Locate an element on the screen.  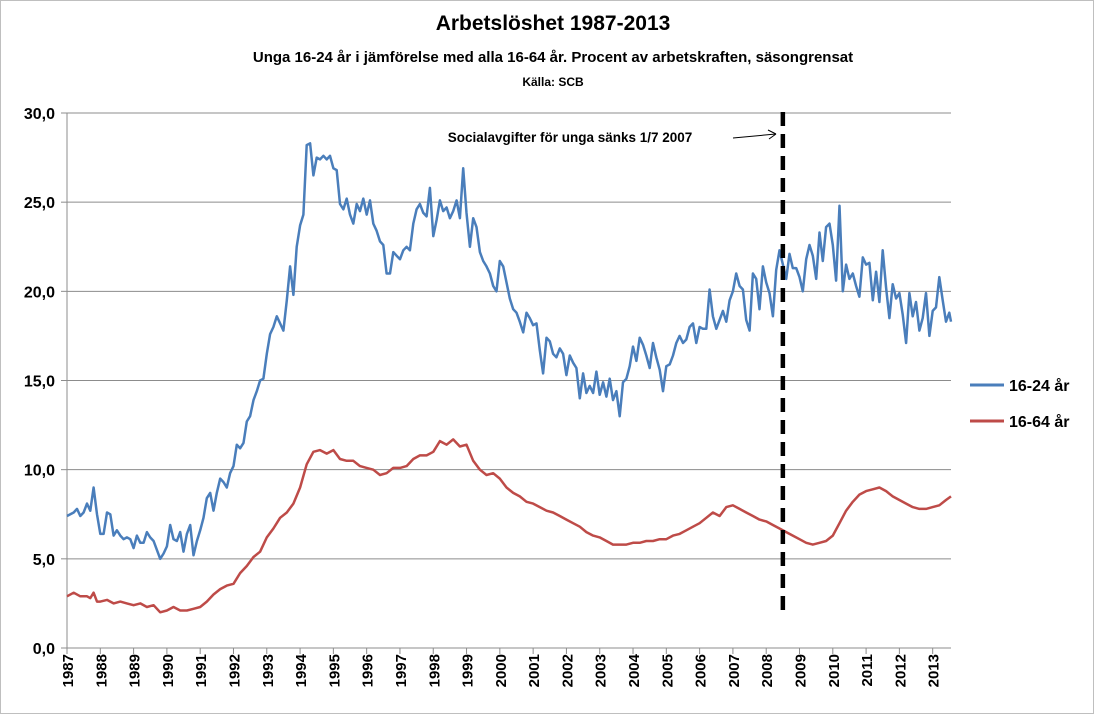
y-tick-label: 20,0 is located at coordinates (39, 292).